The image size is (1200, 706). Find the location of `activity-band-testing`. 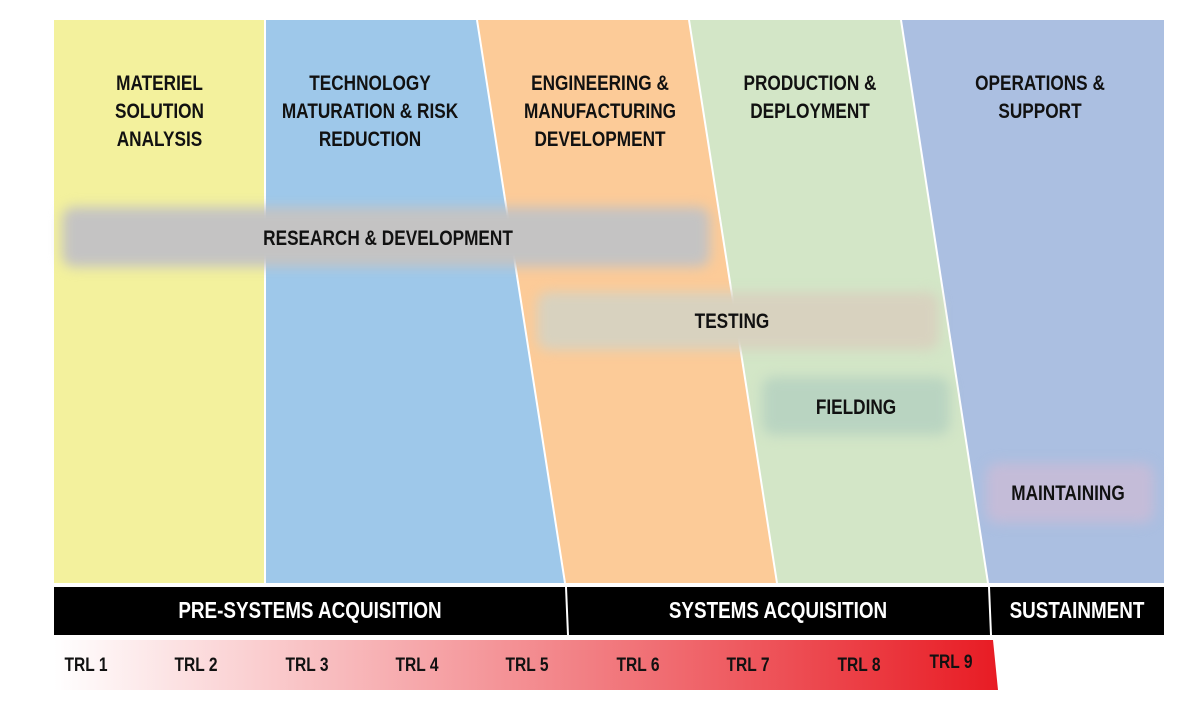

activity-band-testing is located at coordinates (738, 321).